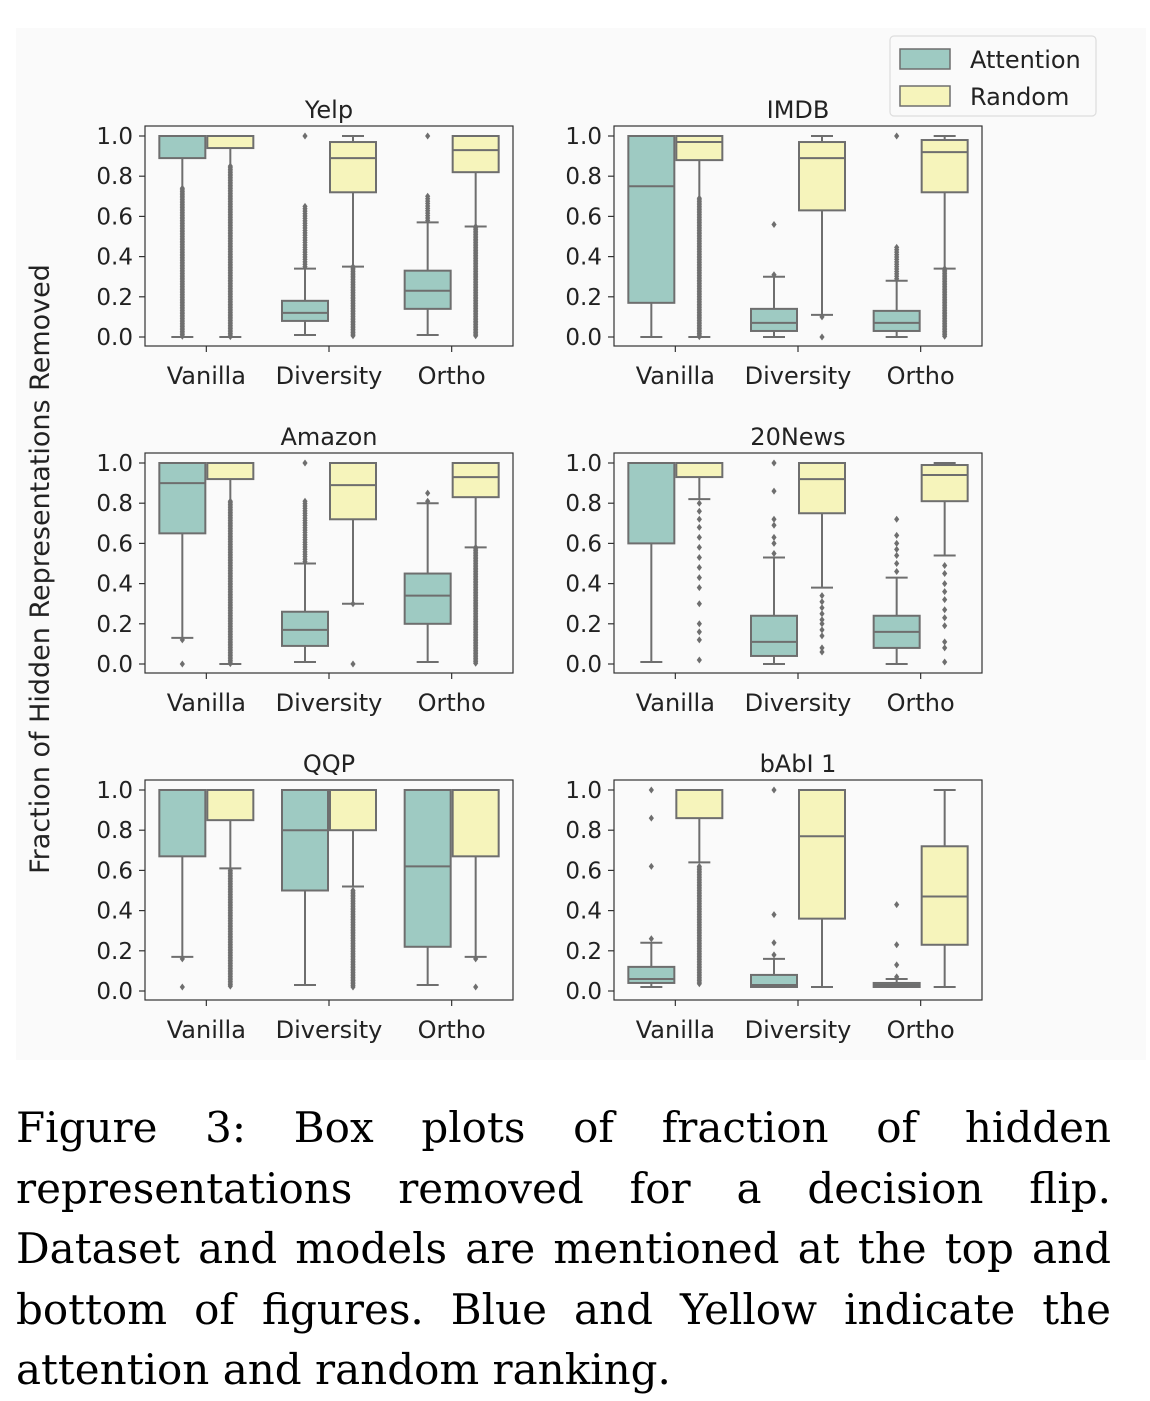 The width and height of the screenshot is (1150, 1401). Describe the element at coordinates (329, 764) in the screenshot. I see `subplot-title: QQP` at that location.